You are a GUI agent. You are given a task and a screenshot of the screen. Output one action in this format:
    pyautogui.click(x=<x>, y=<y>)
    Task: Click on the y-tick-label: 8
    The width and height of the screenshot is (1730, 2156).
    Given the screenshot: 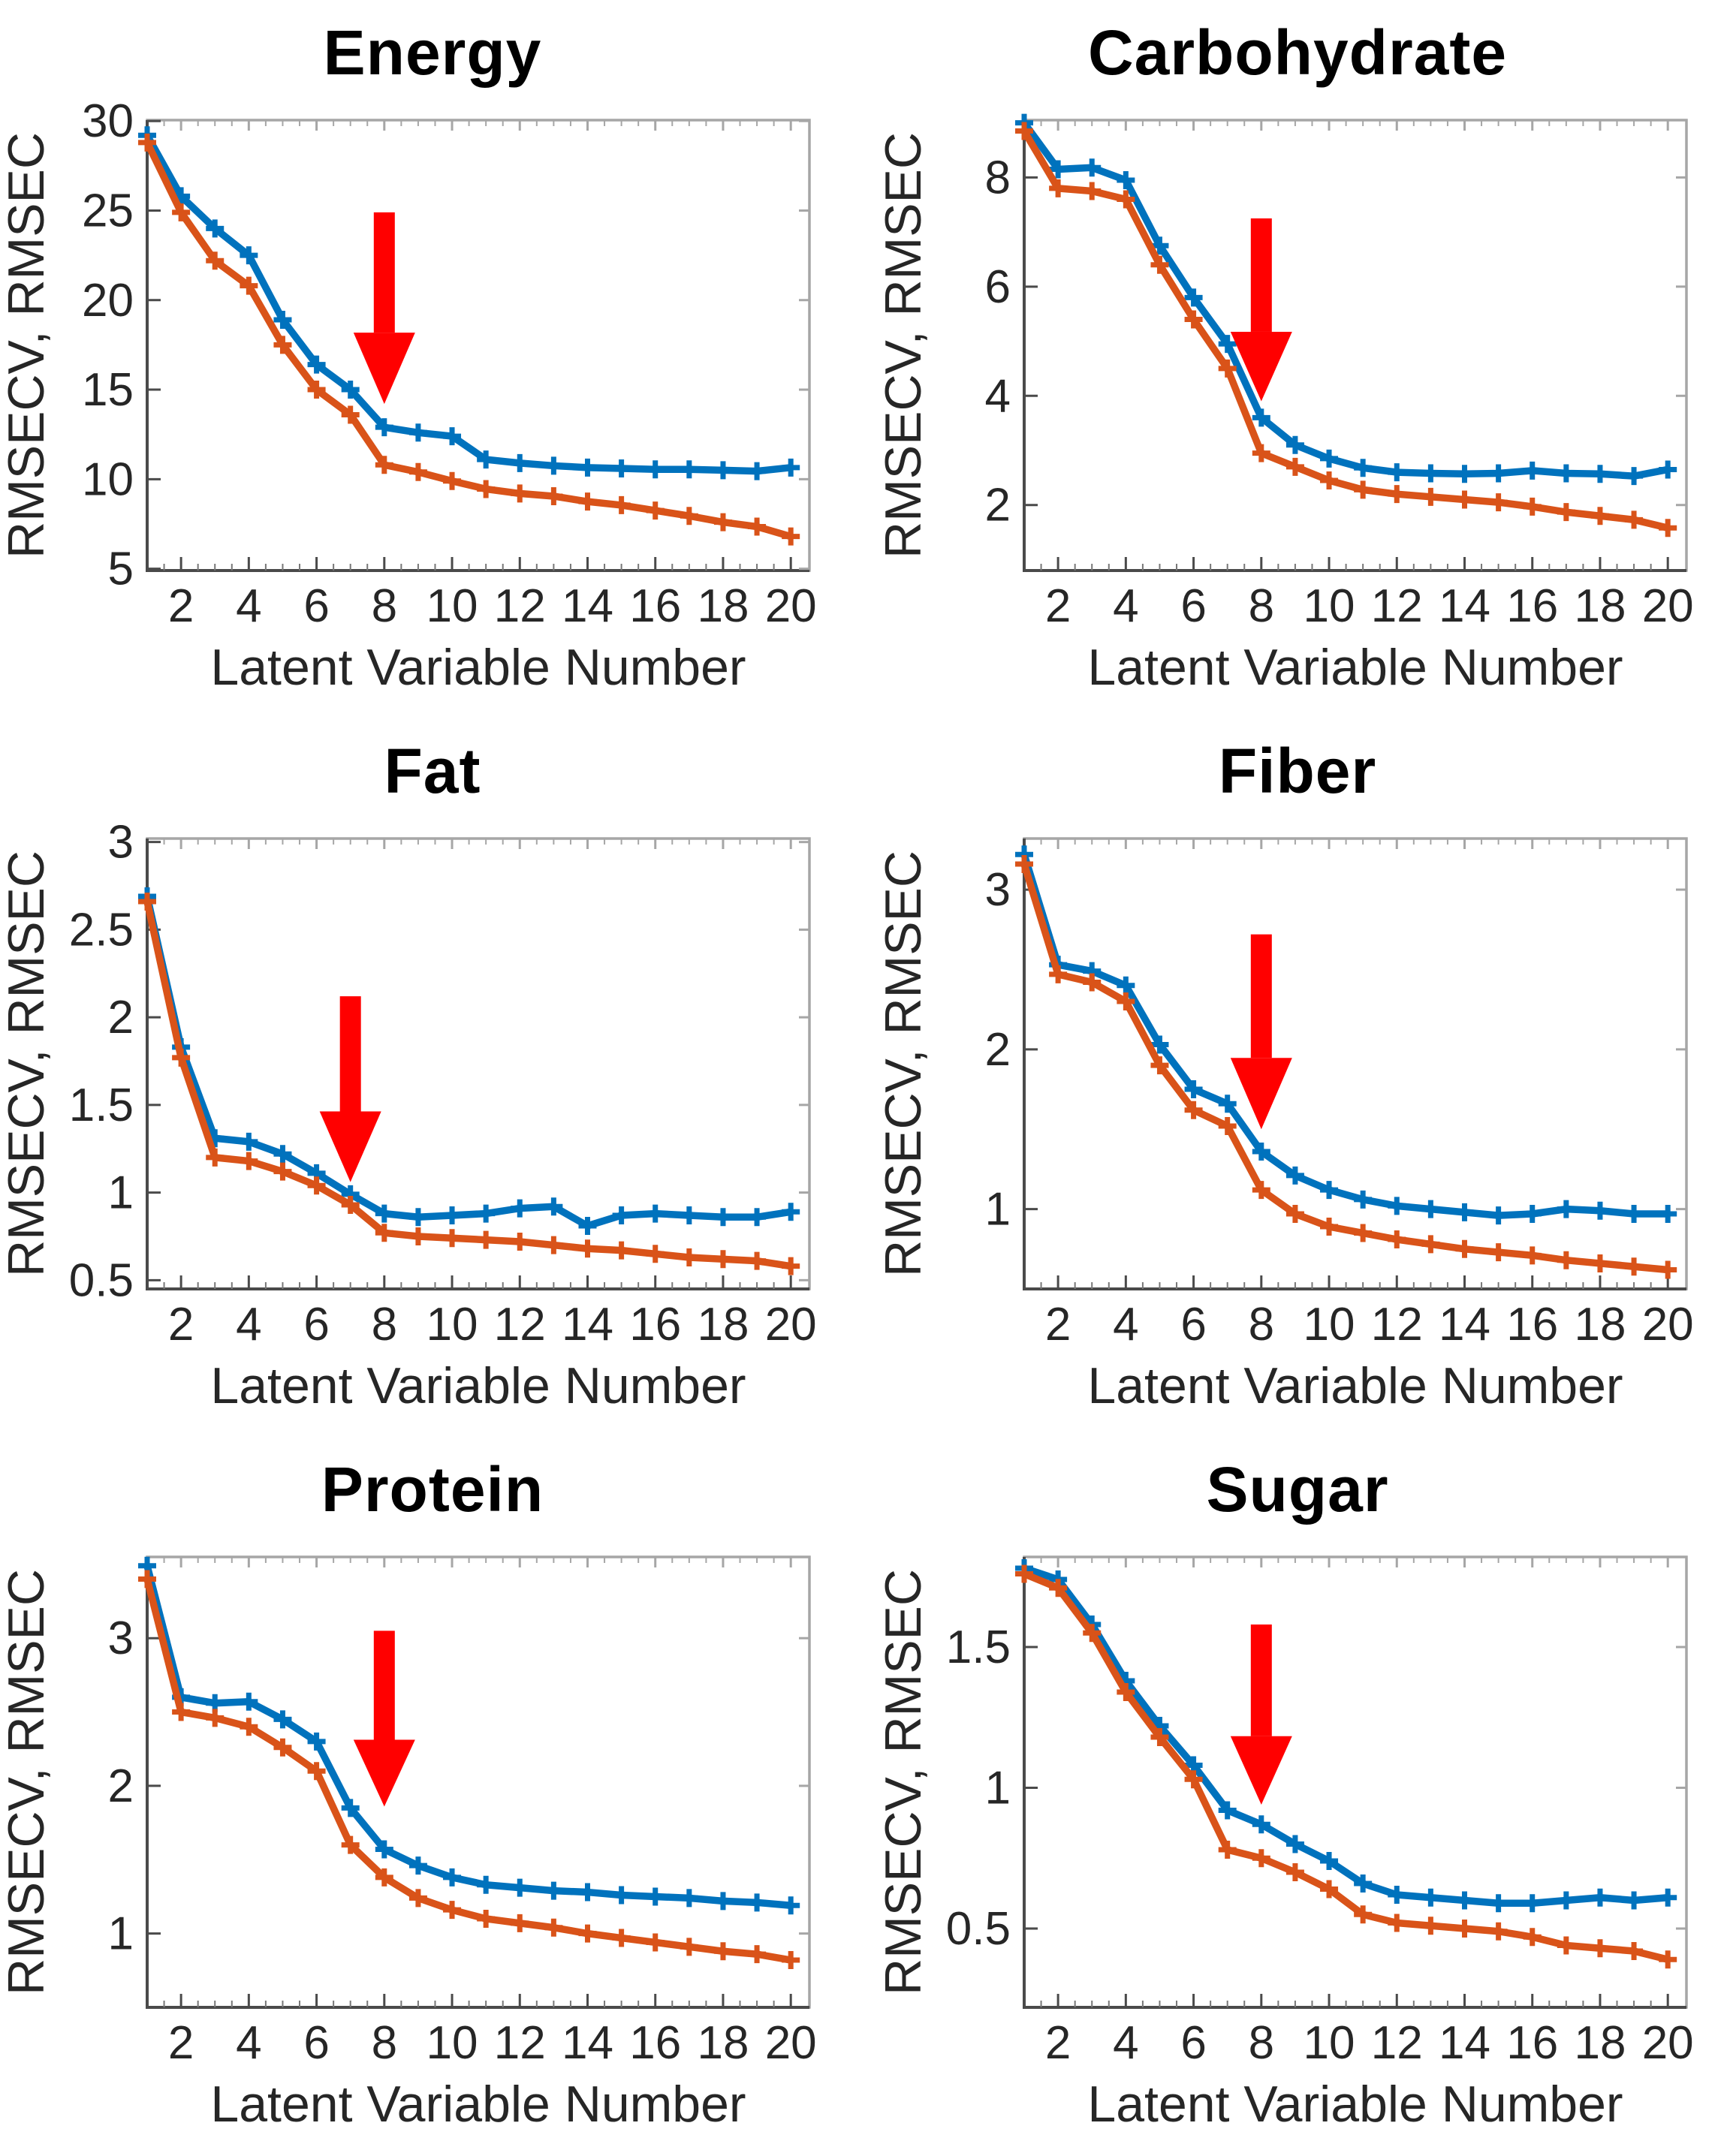 What is the action you would take?
    pyautogui.click(x=998, y=177)
    